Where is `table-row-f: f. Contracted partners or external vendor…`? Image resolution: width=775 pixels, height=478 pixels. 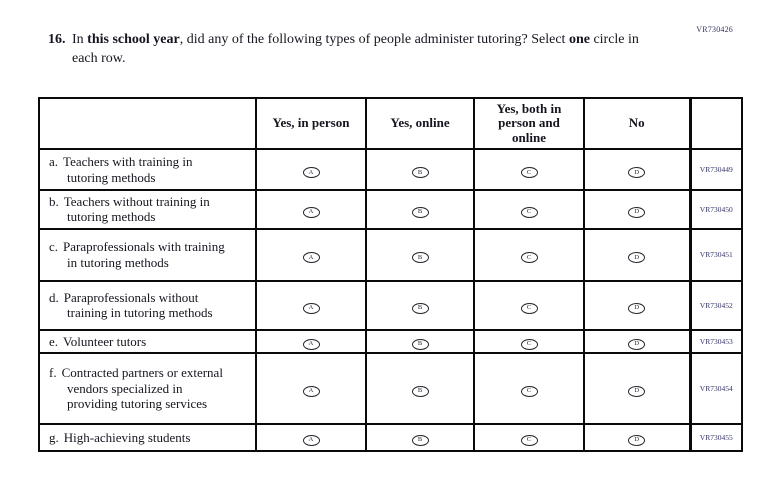
table-row-f: f. Contracted partners or external vendor… is located at coordinates (390, 388).